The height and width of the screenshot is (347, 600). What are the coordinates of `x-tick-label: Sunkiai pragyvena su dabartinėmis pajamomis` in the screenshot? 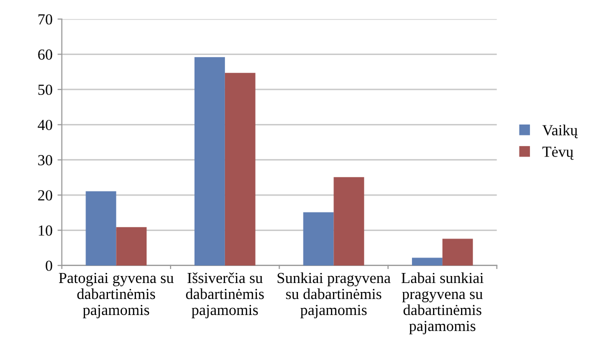 It's located at (334, 295).